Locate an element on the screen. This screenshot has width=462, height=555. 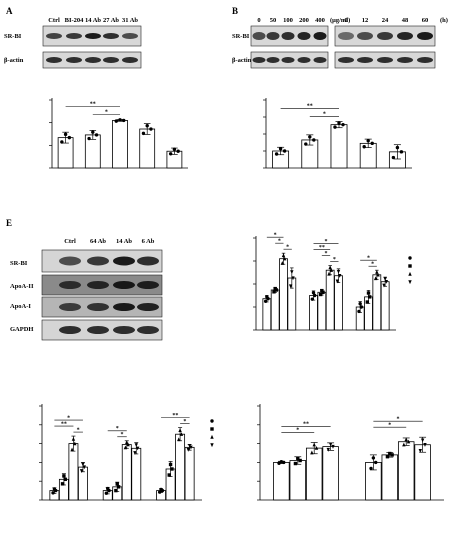
row-label: β-actin is located at coordinates (14, 60).